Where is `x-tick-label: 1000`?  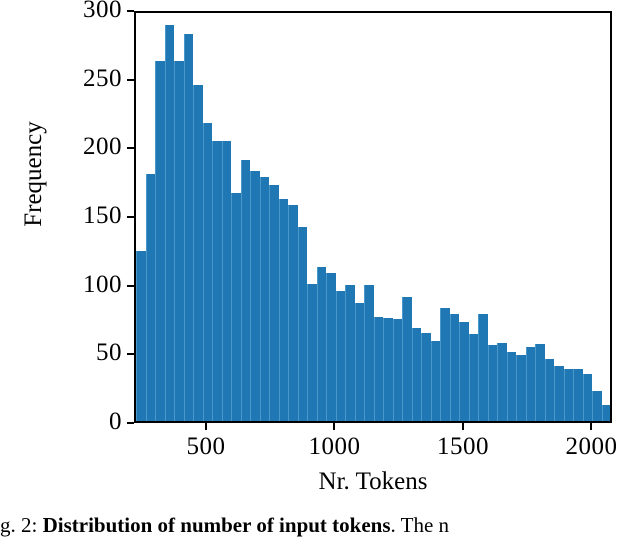 x-tick-label: 1000 is located at coordinates (334, 446).